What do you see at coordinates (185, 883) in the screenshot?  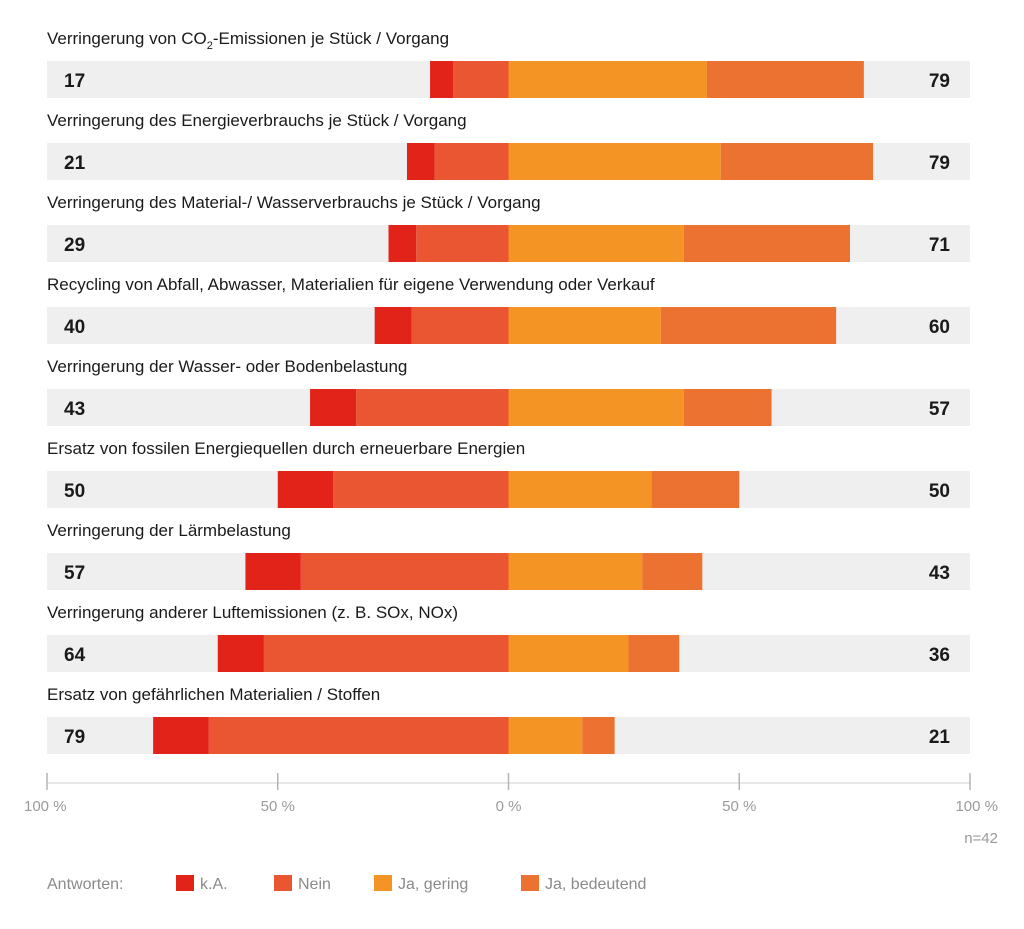 I see `legend-swatch-ka` at bounding box center [185, 883].